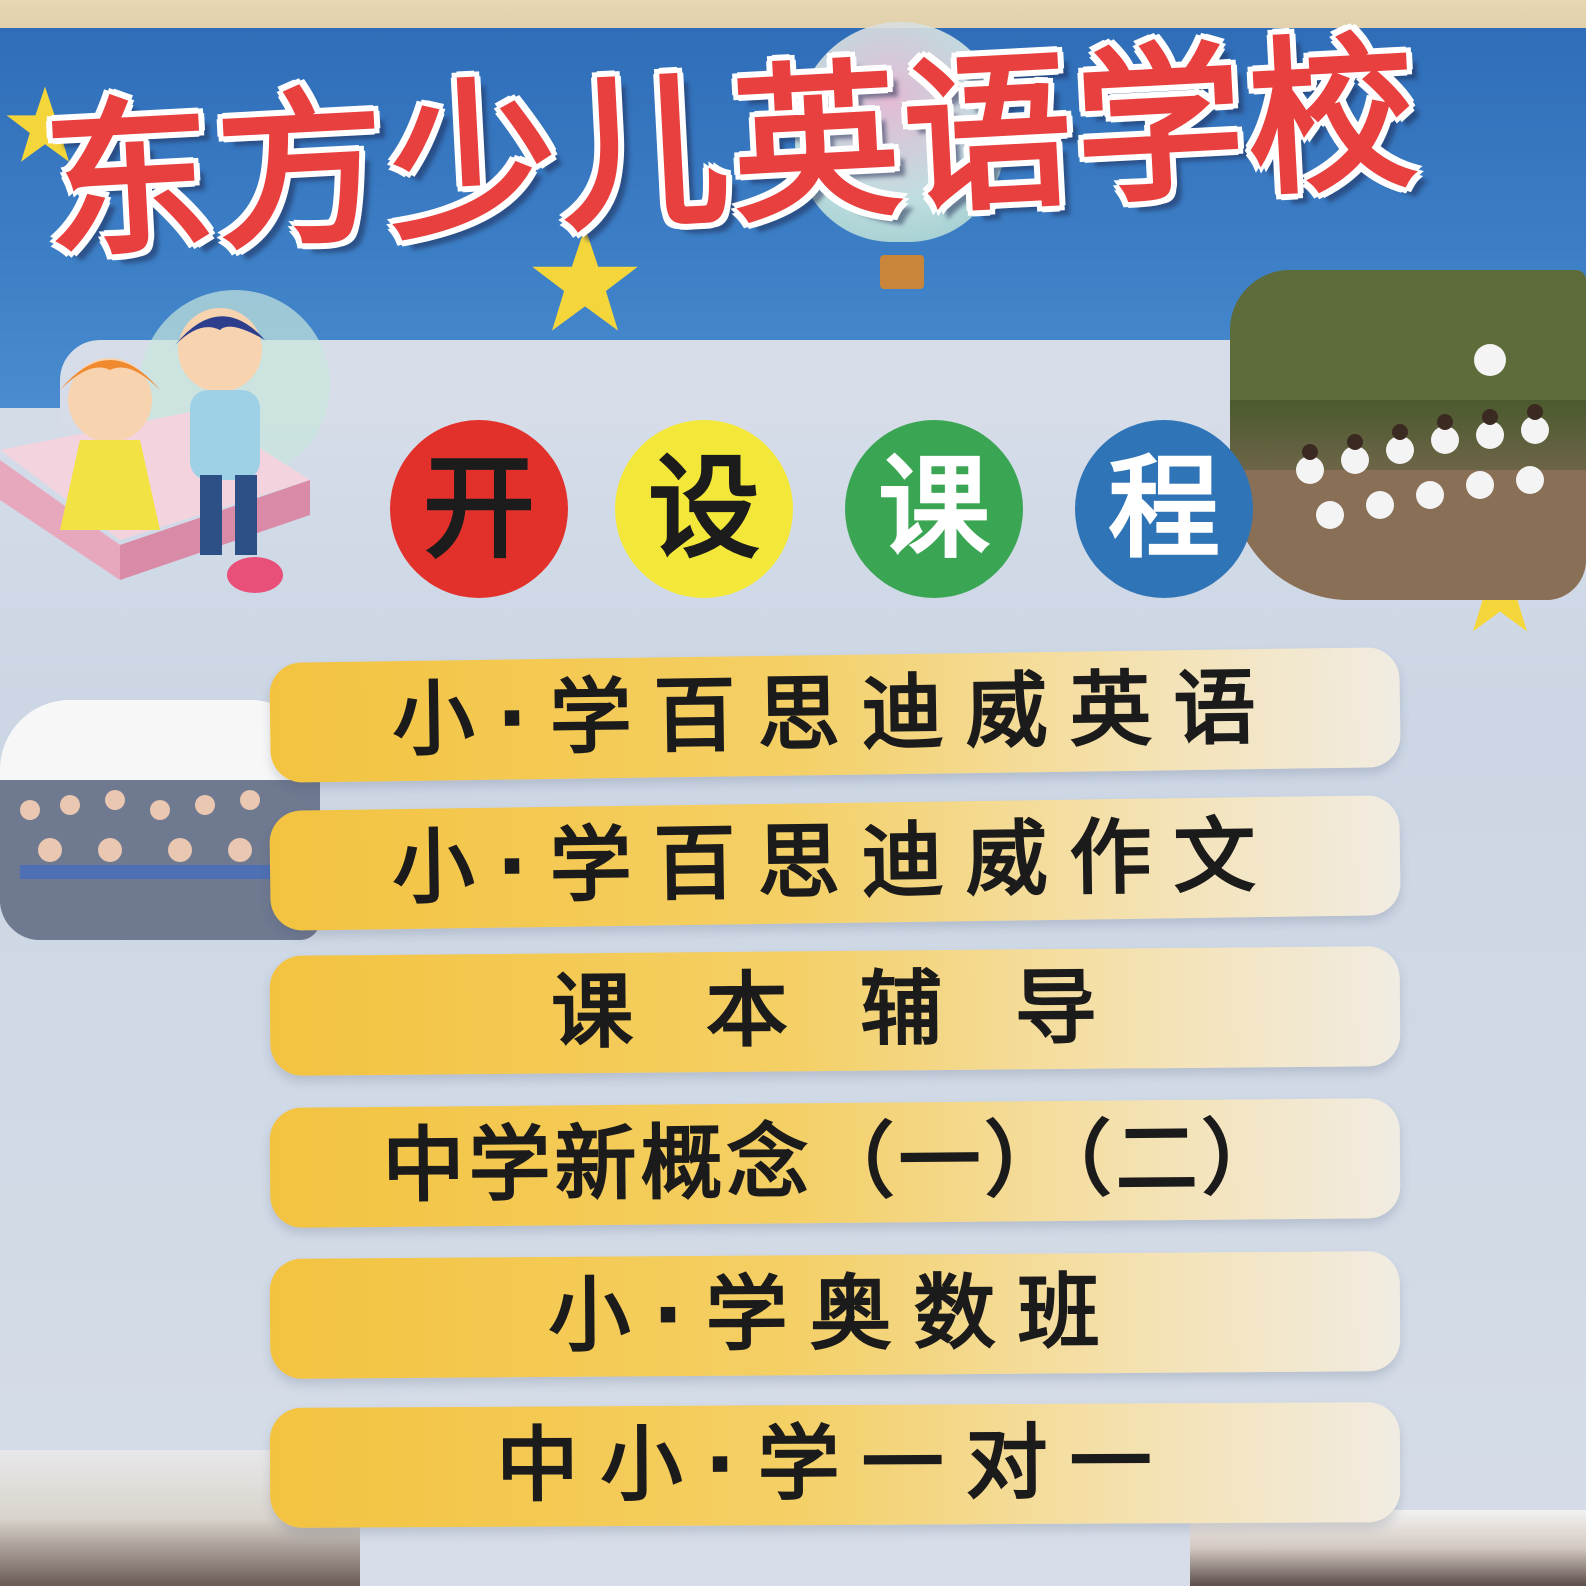 This screenshot has width=1586, height=1586. Describe the element at coordinates (830, 515) in the screenshot. I see `courses-heading: 开 设 课 程` at that location.